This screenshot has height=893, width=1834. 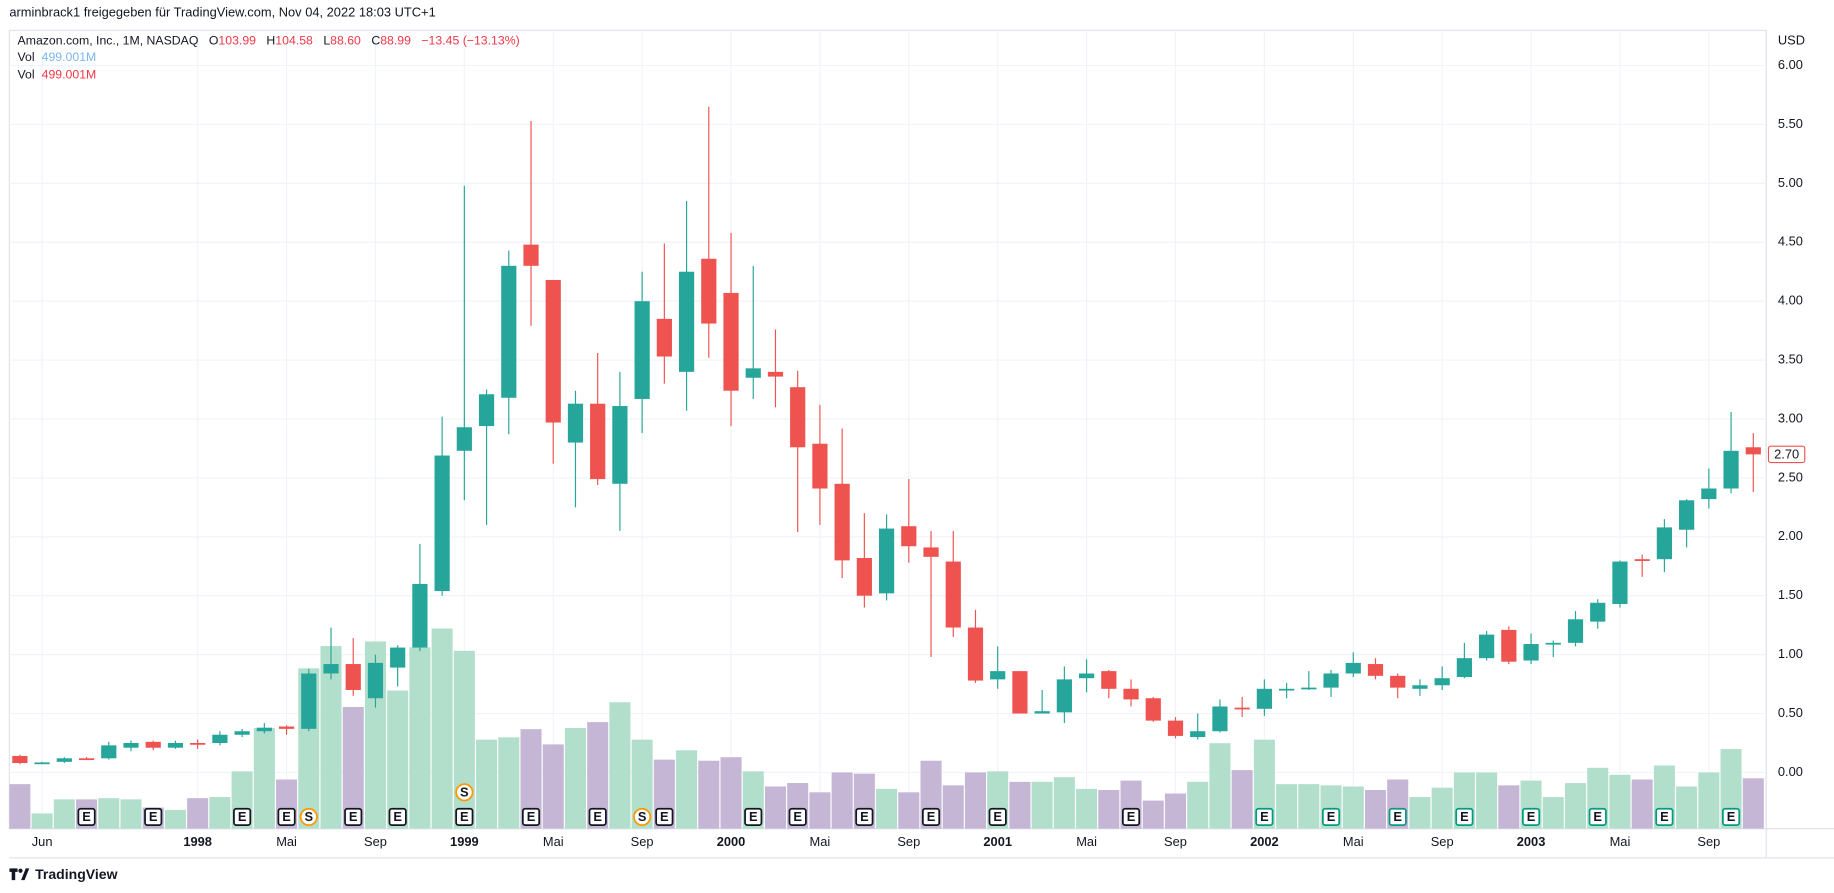 I want to click on y-tick-label: 6.00, so click(x=1790, y=64).